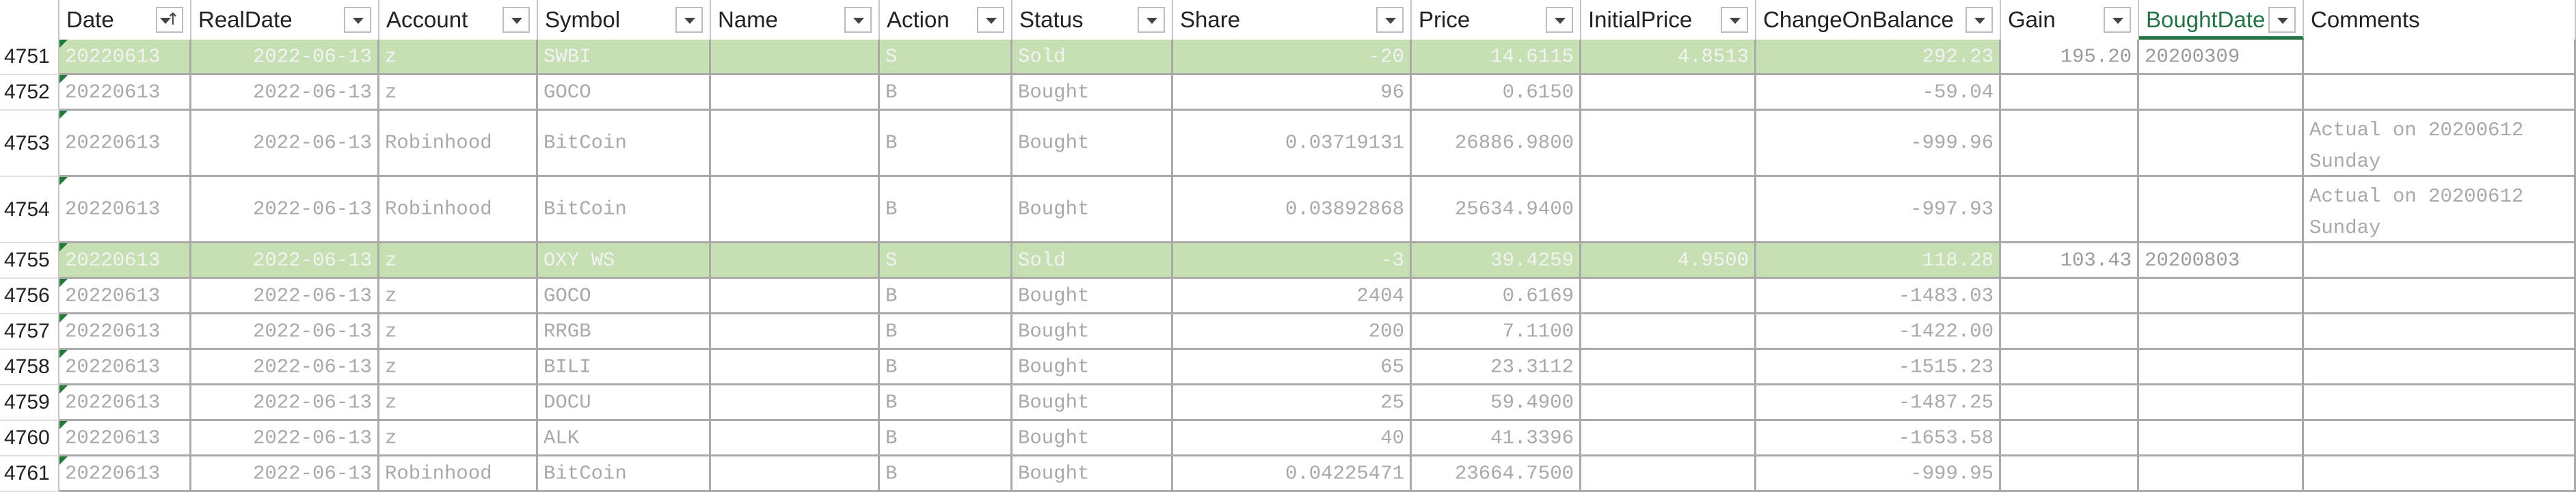  What do you see at coordinates (29, 332) in the screenshot?
I see `row-header: 4757` at bounding box center [29, 332].